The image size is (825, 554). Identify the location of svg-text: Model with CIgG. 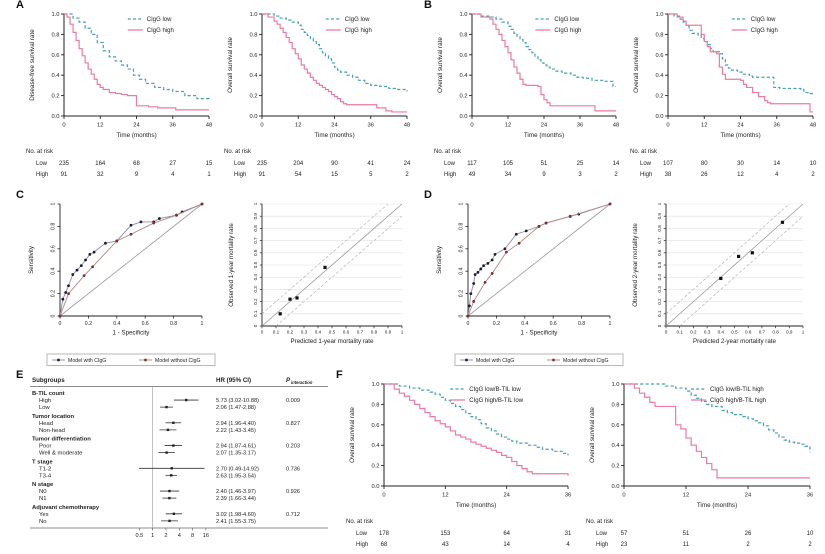
(87, 361).